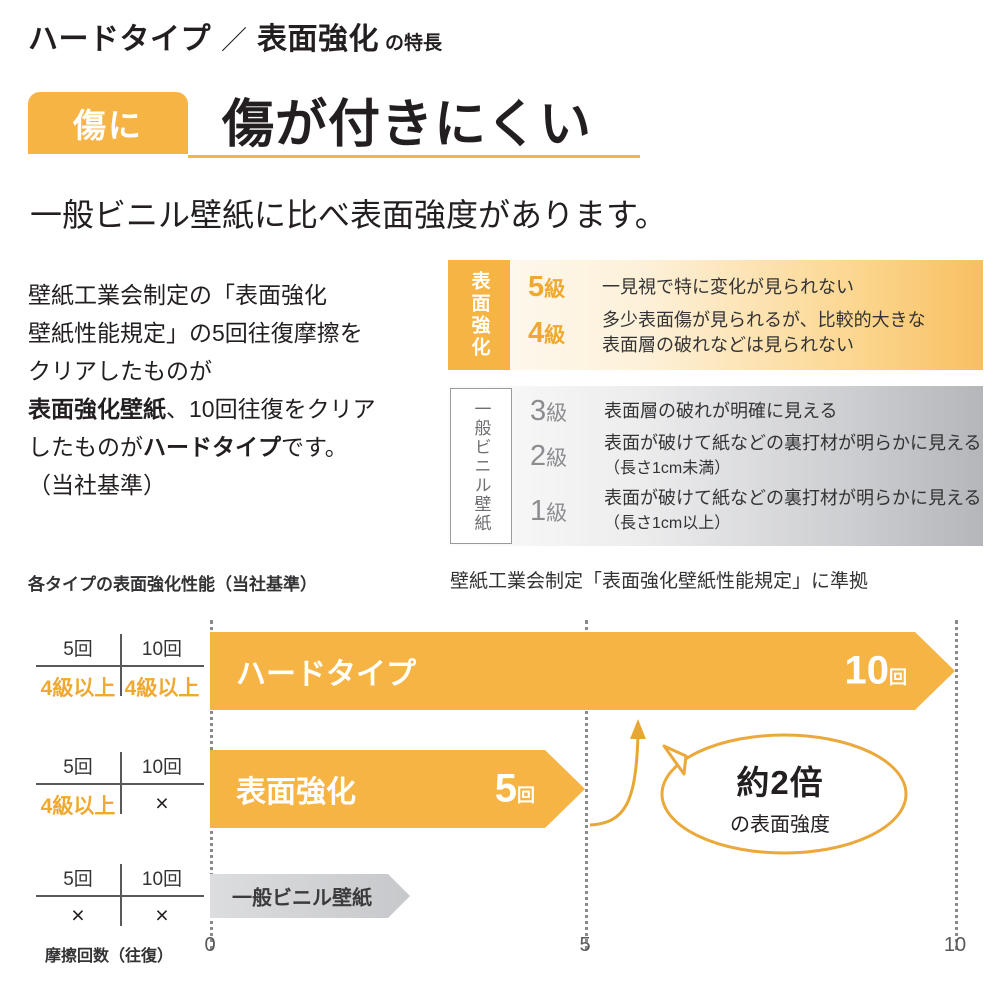  I want to click on bar-standard-vinyl-label: 一般ビニル壁紙, so click(302, 898).